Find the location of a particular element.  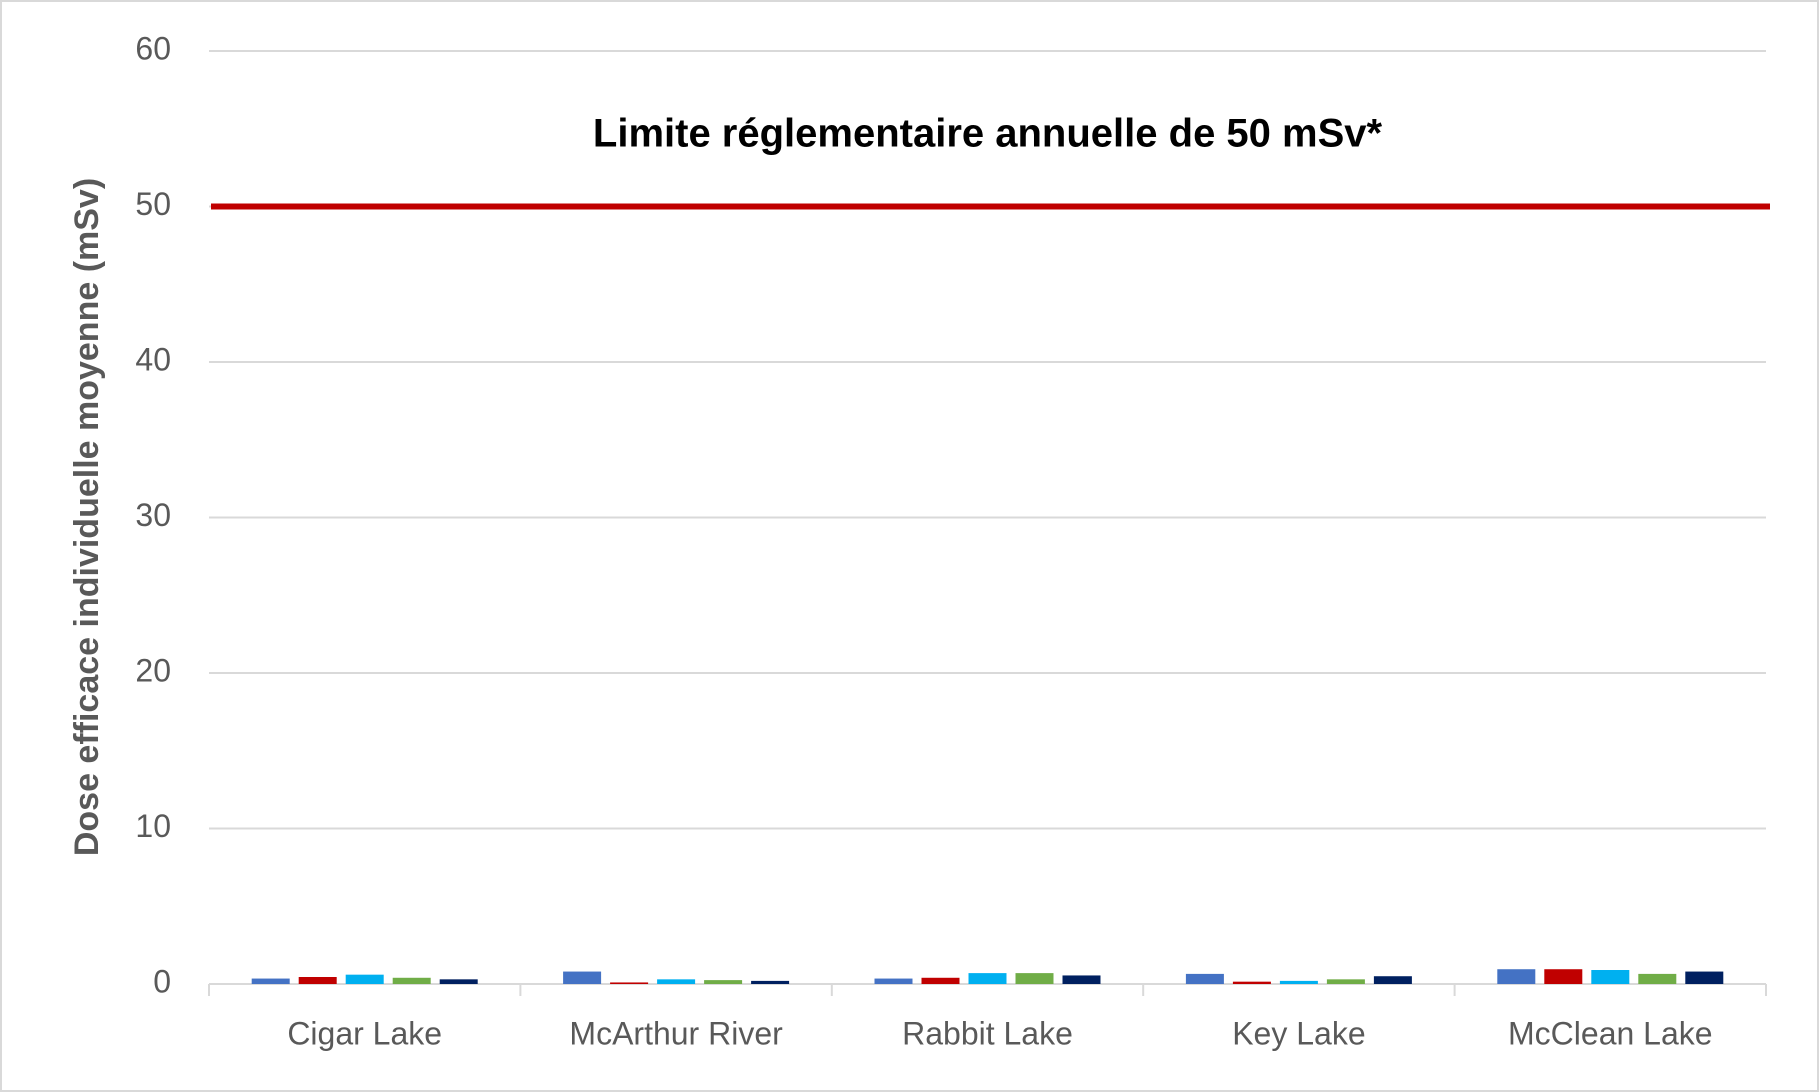

y-tick-label: 20 is located at coordinates (153, 670).